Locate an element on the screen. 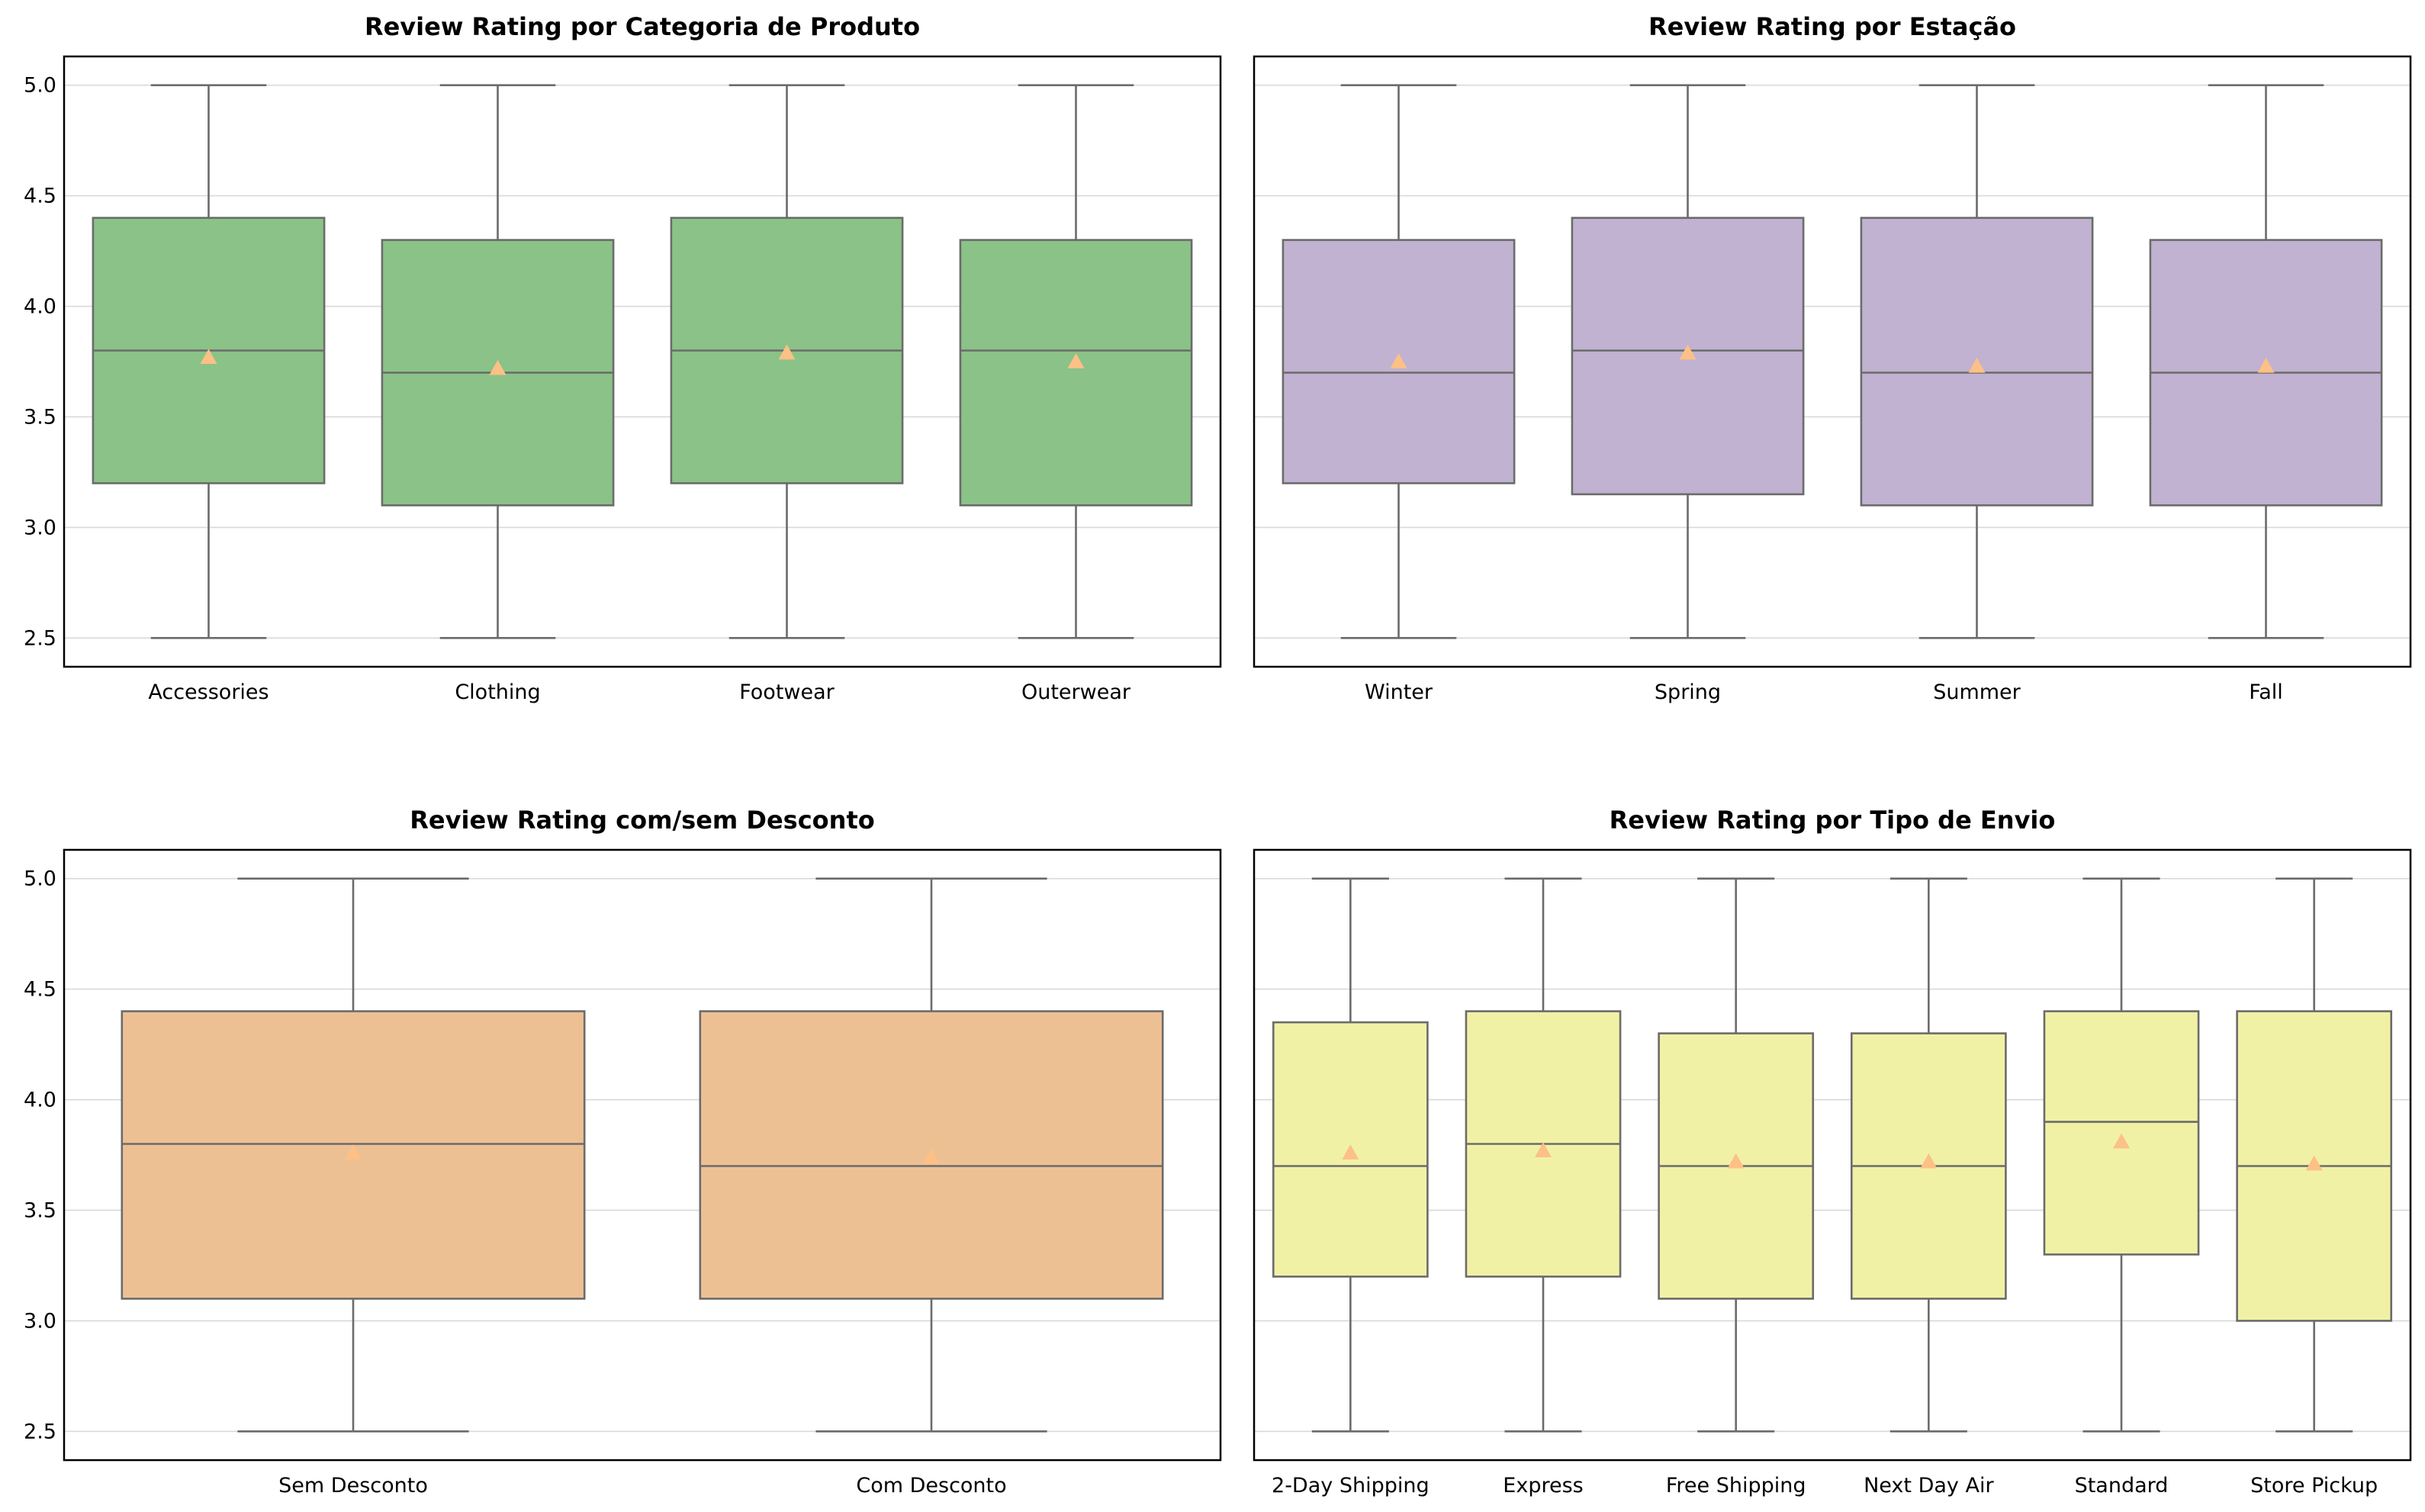  x-tick-label: Next Day Air is located at coordinates (1929, 1486).